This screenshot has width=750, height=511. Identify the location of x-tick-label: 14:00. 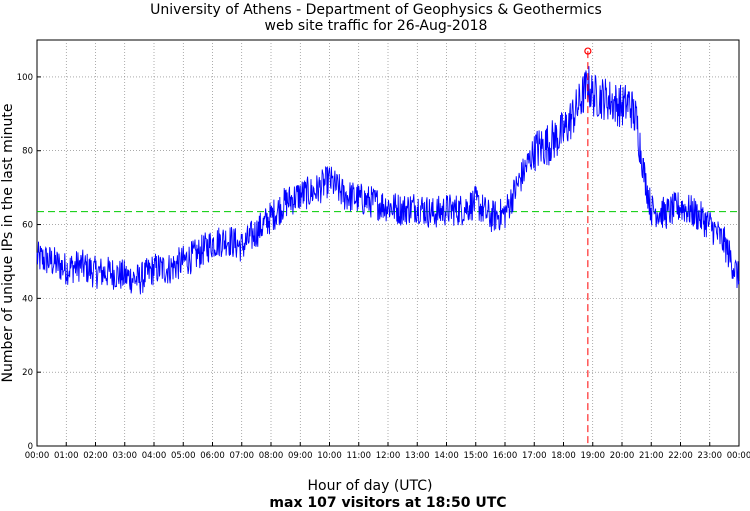
(446, 456).